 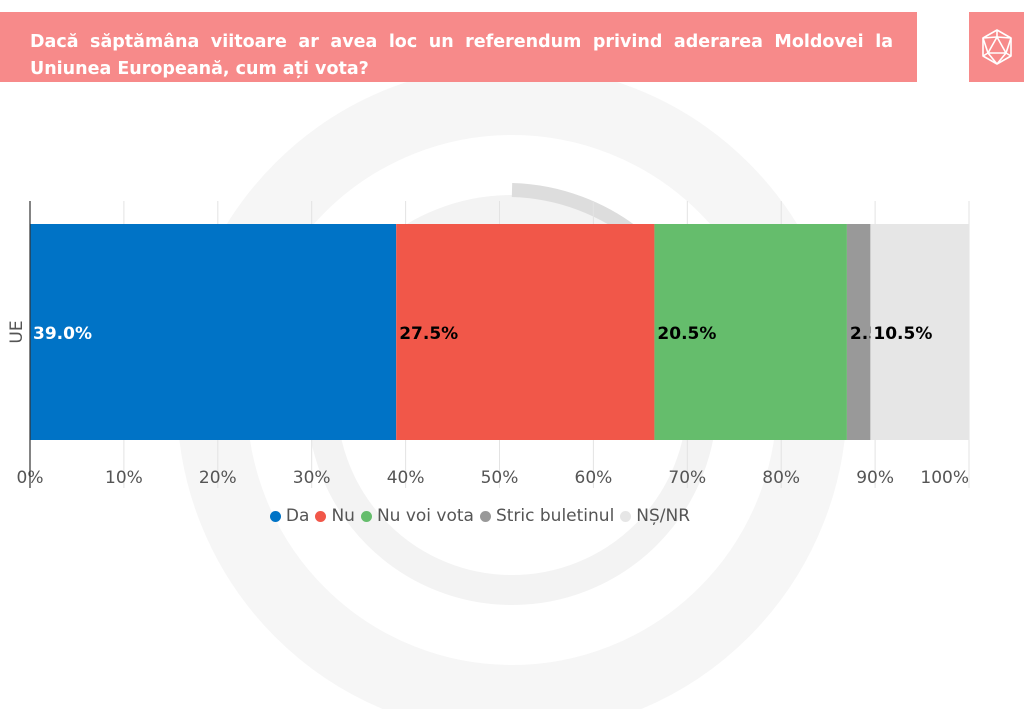 I want to click on icosahedron-logo-icon, so click(x=996, y=47).